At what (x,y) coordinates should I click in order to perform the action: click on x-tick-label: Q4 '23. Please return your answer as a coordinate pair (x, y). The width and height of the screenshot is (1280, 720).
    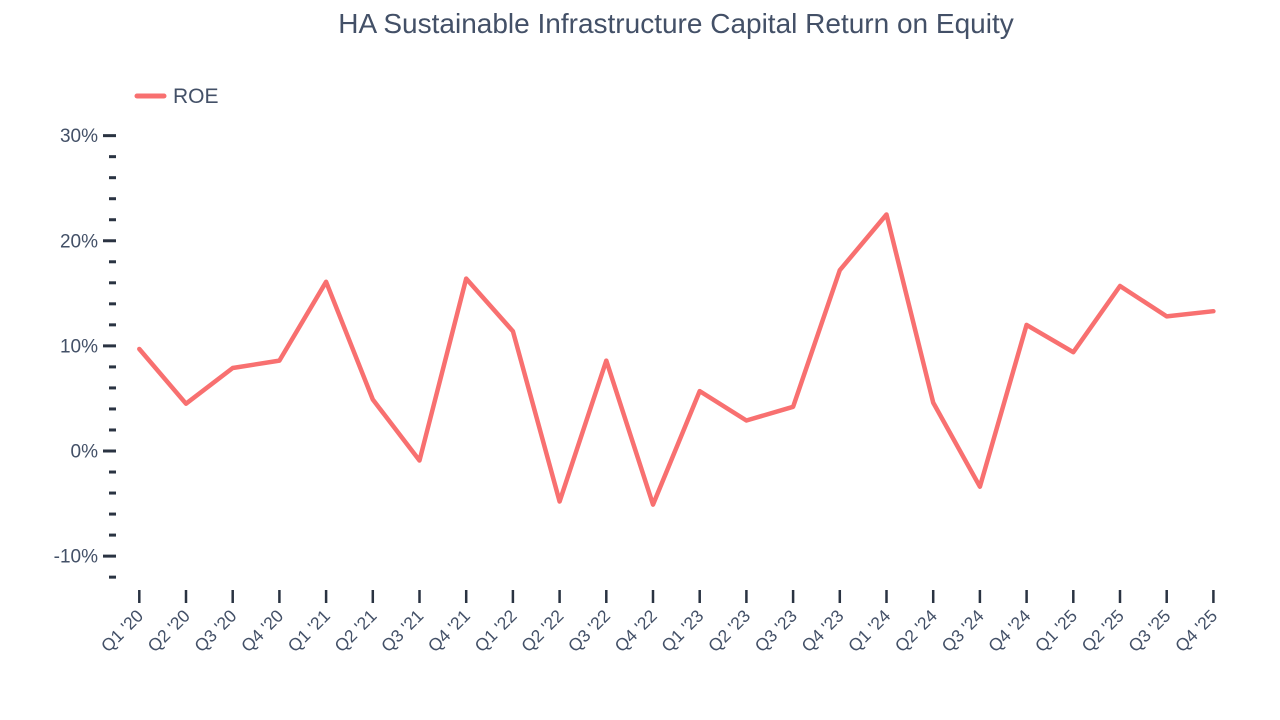
    Looking at the image, I should click on (822, 631).